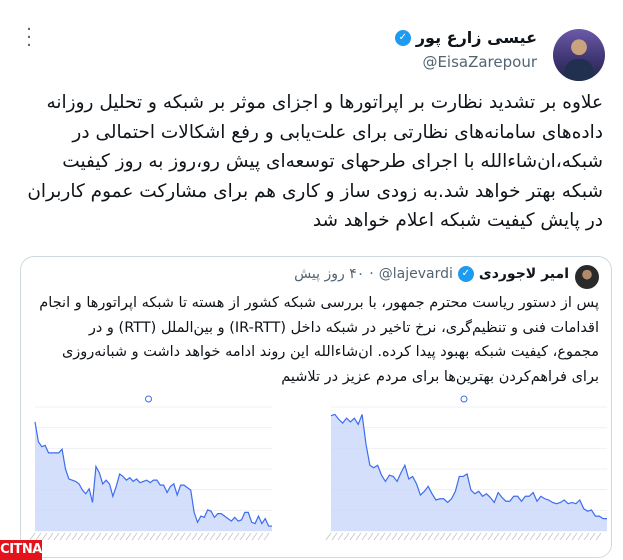  What do you see at coordinates (479, 62) in the screenshot?
I see `author-handle: @EisaZarepour` at bounding box center [479, 62].